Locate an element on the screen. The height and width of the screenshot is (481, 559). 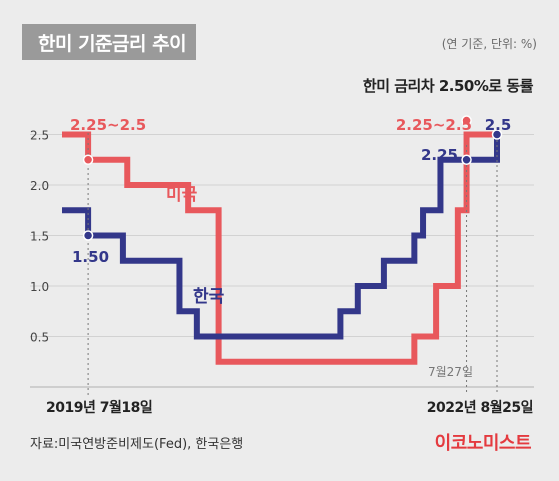
chart-title: 한미 기준금리 추이 is located at coordinates (112, 44).